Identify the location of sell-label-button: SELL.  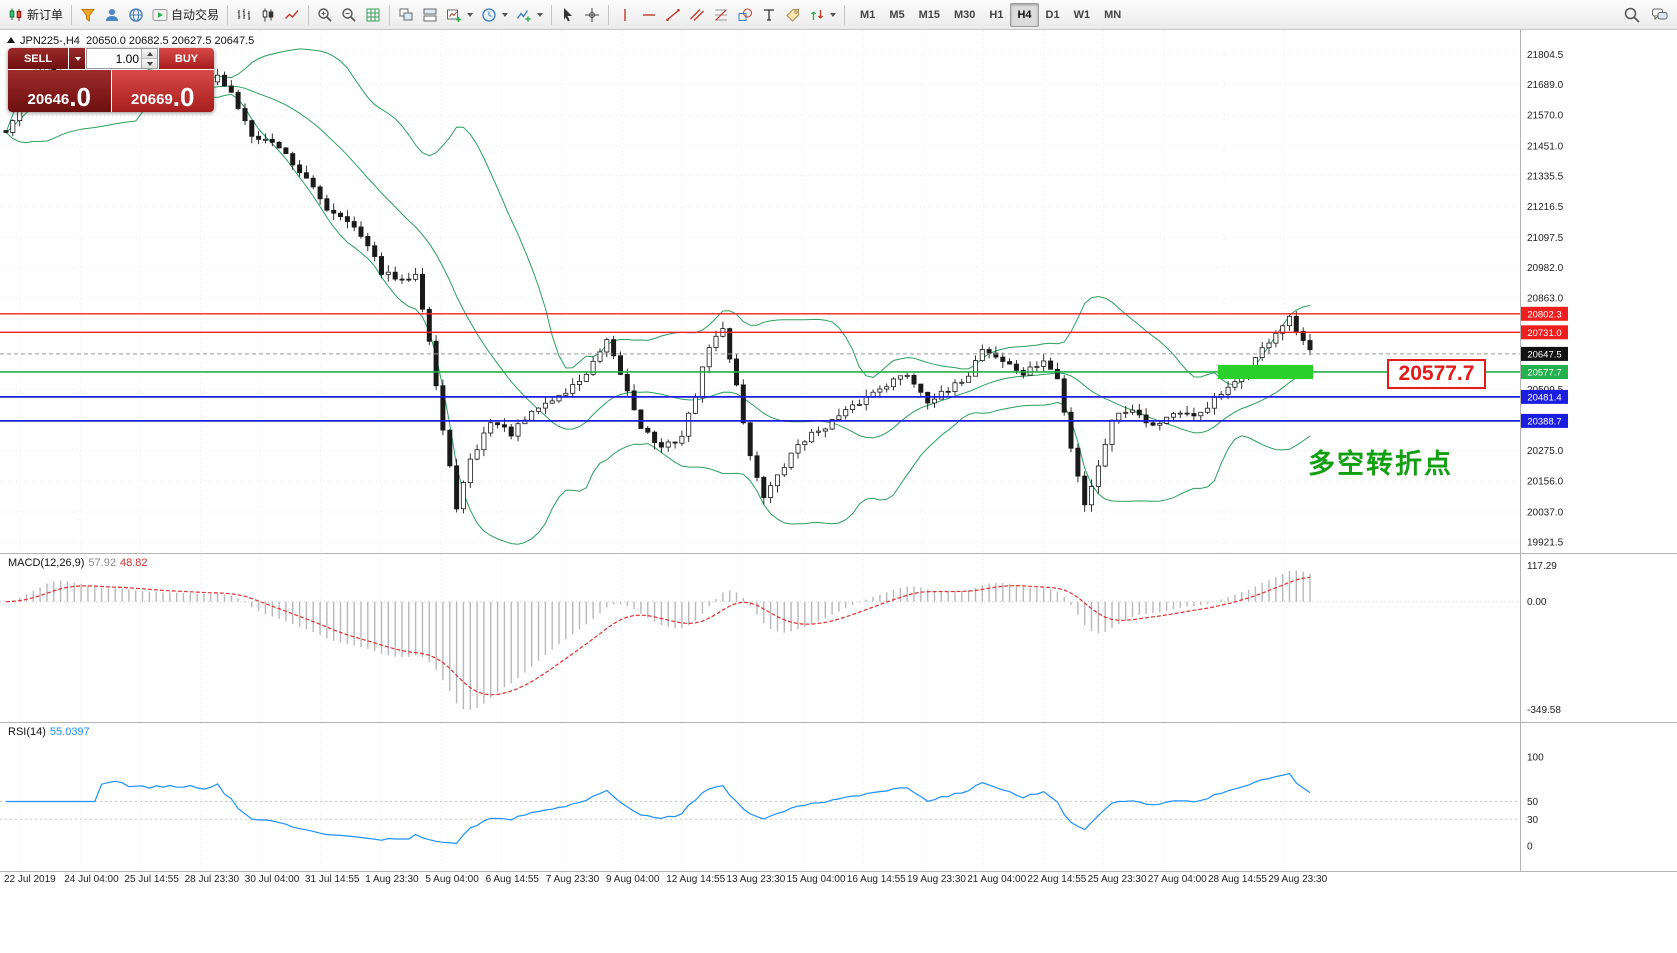
(38, 58).